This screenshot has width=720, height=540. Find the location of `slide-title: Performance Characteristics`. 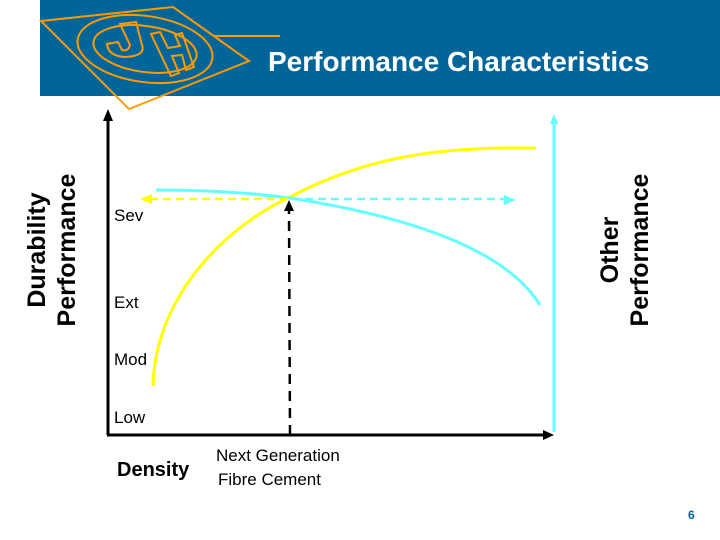

slide-title: Performance Characteristics is located at coordinates (459, 61).